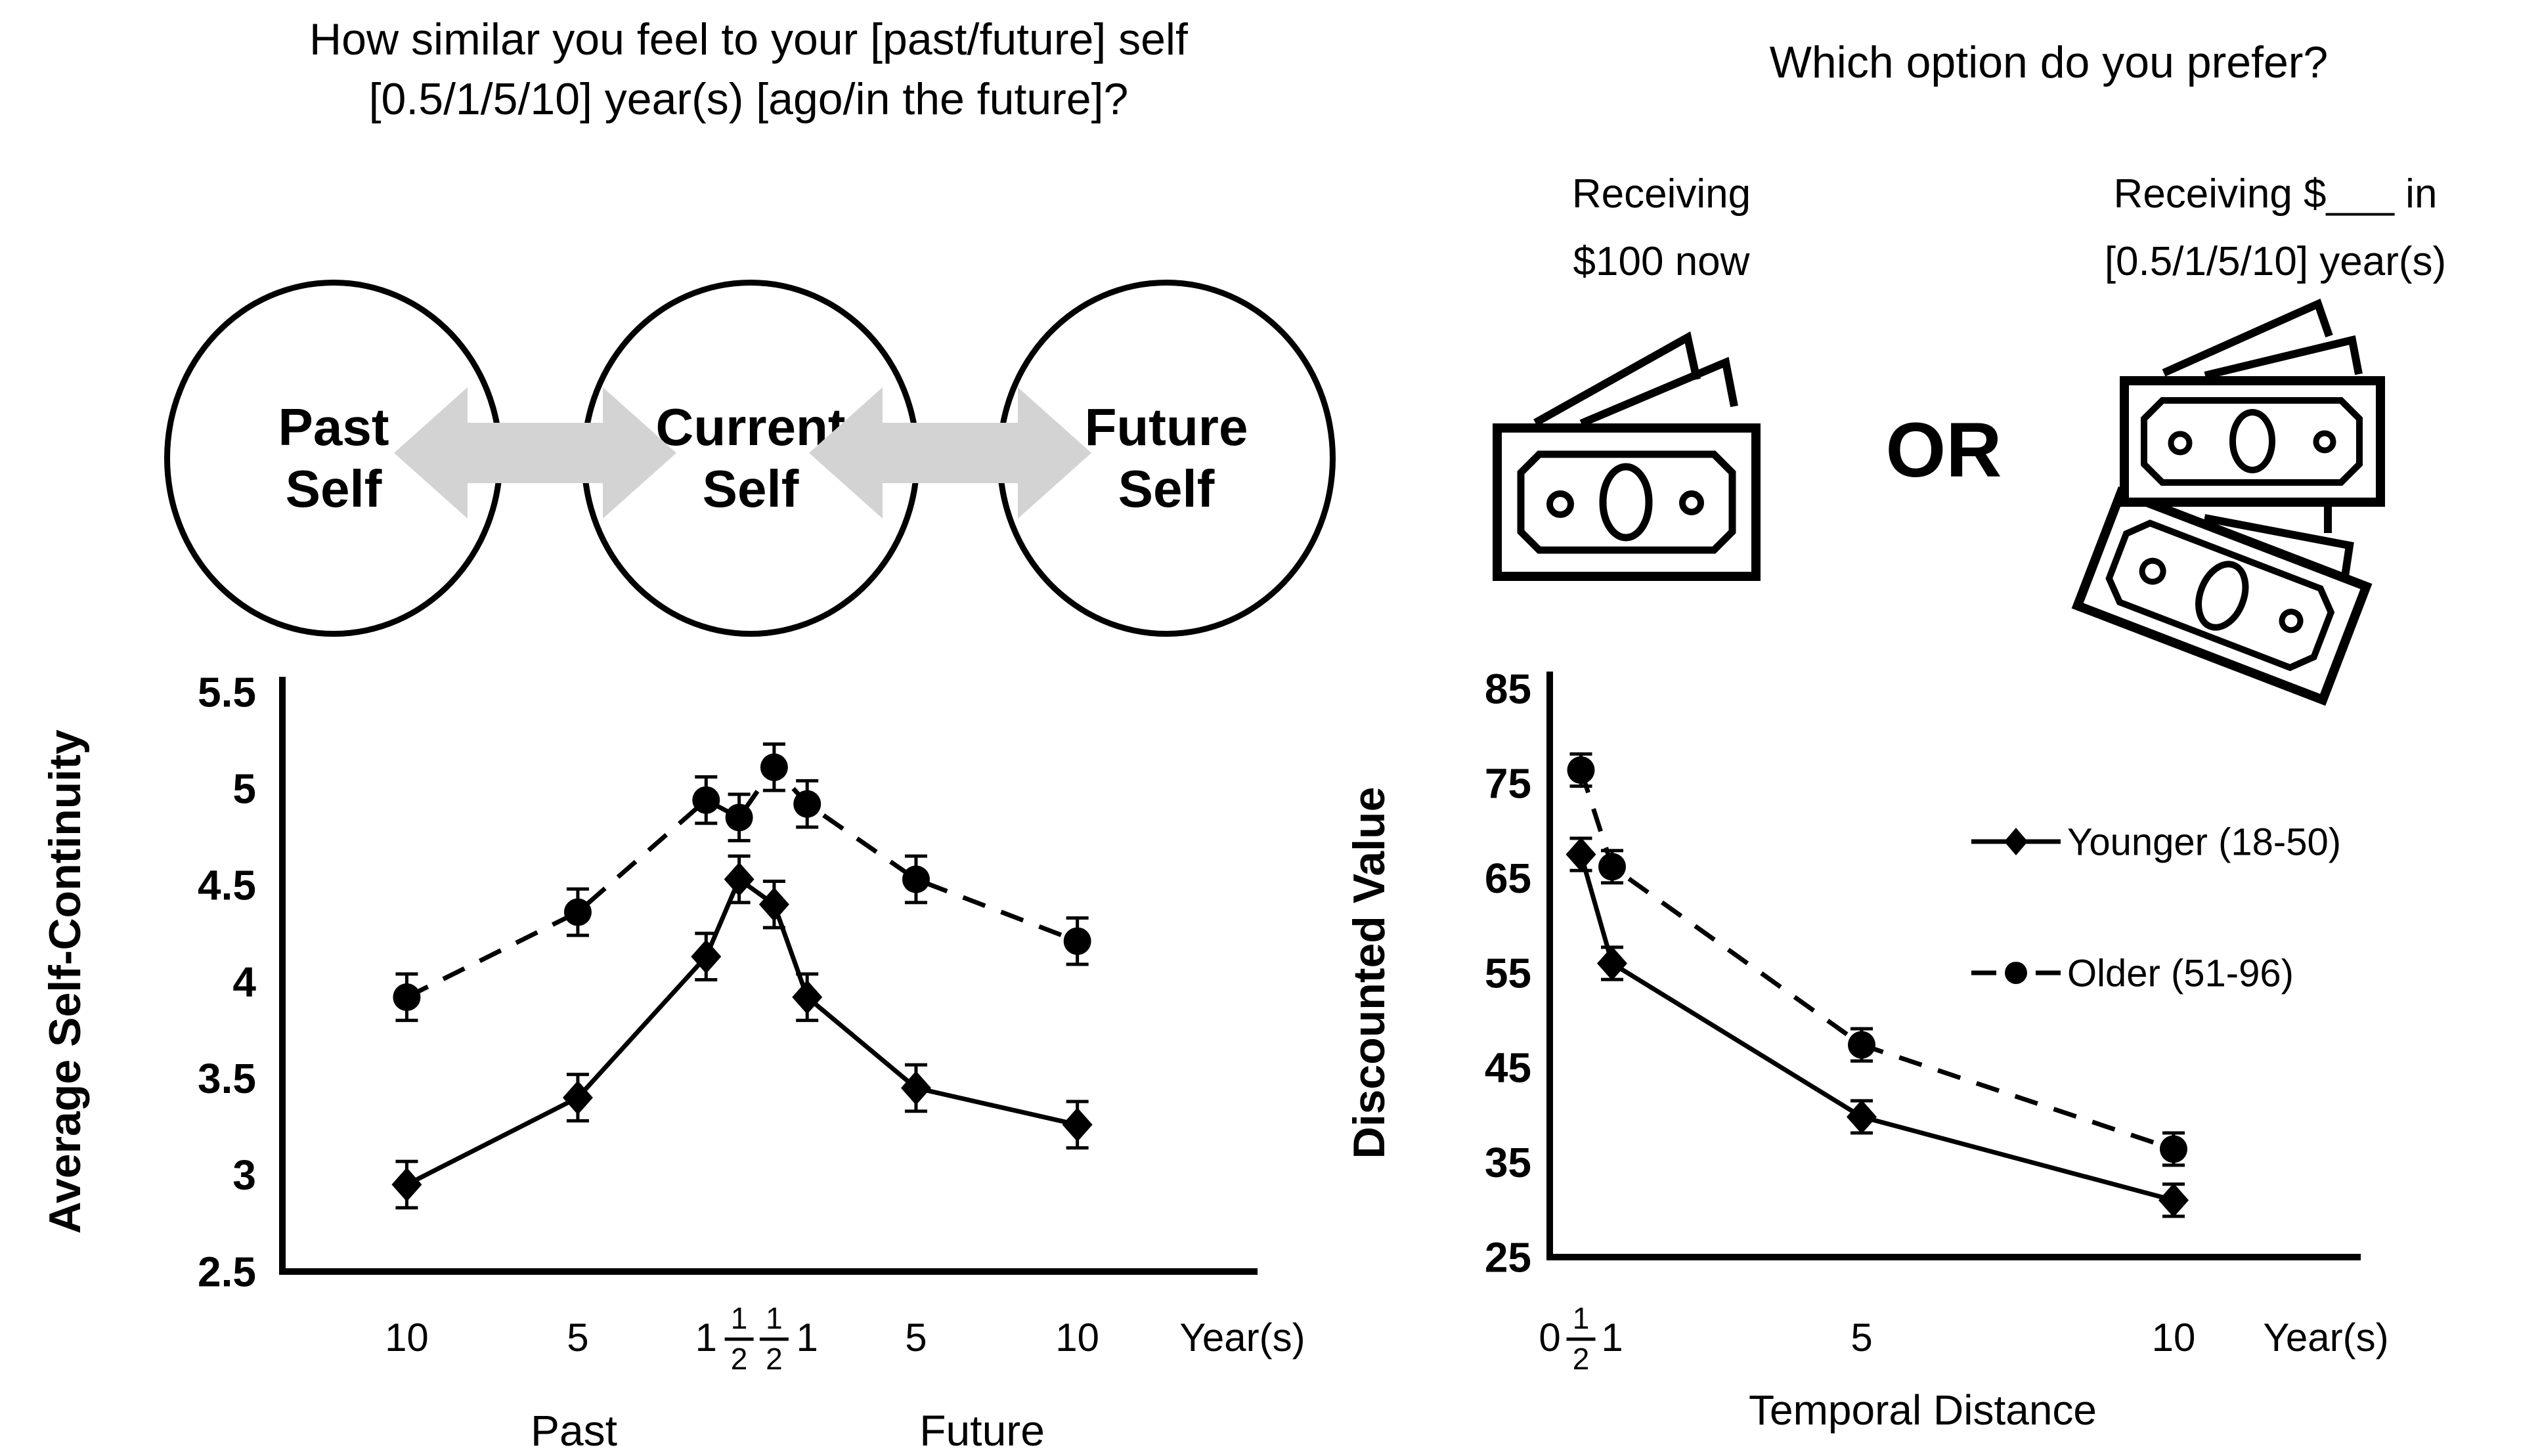 This screenshot has height=1456, width=2540. Describe the element at coordinates (333, 426) in the screenshot. I see `past-self-label-line1: Past` at that location.